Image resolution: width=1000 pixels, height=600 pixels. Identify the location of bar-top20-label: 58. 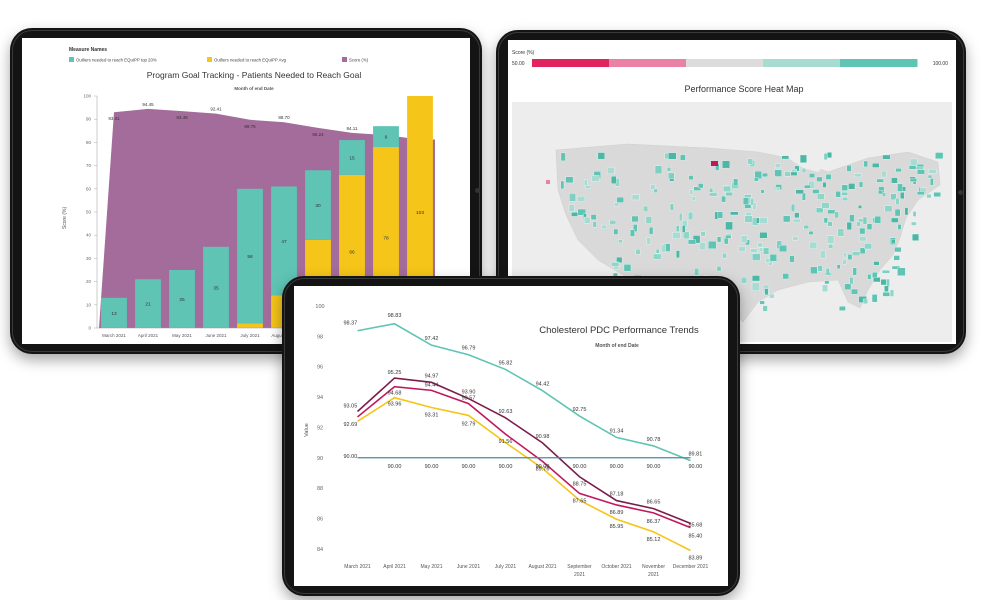
(250, 257).